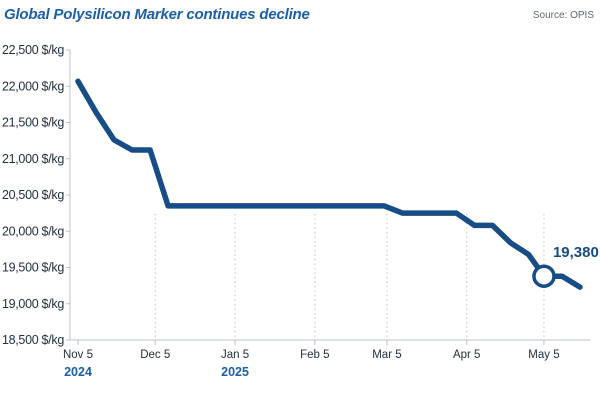  I want to click on y-tick-label: 20,000 $/kg, so click(33, 231).